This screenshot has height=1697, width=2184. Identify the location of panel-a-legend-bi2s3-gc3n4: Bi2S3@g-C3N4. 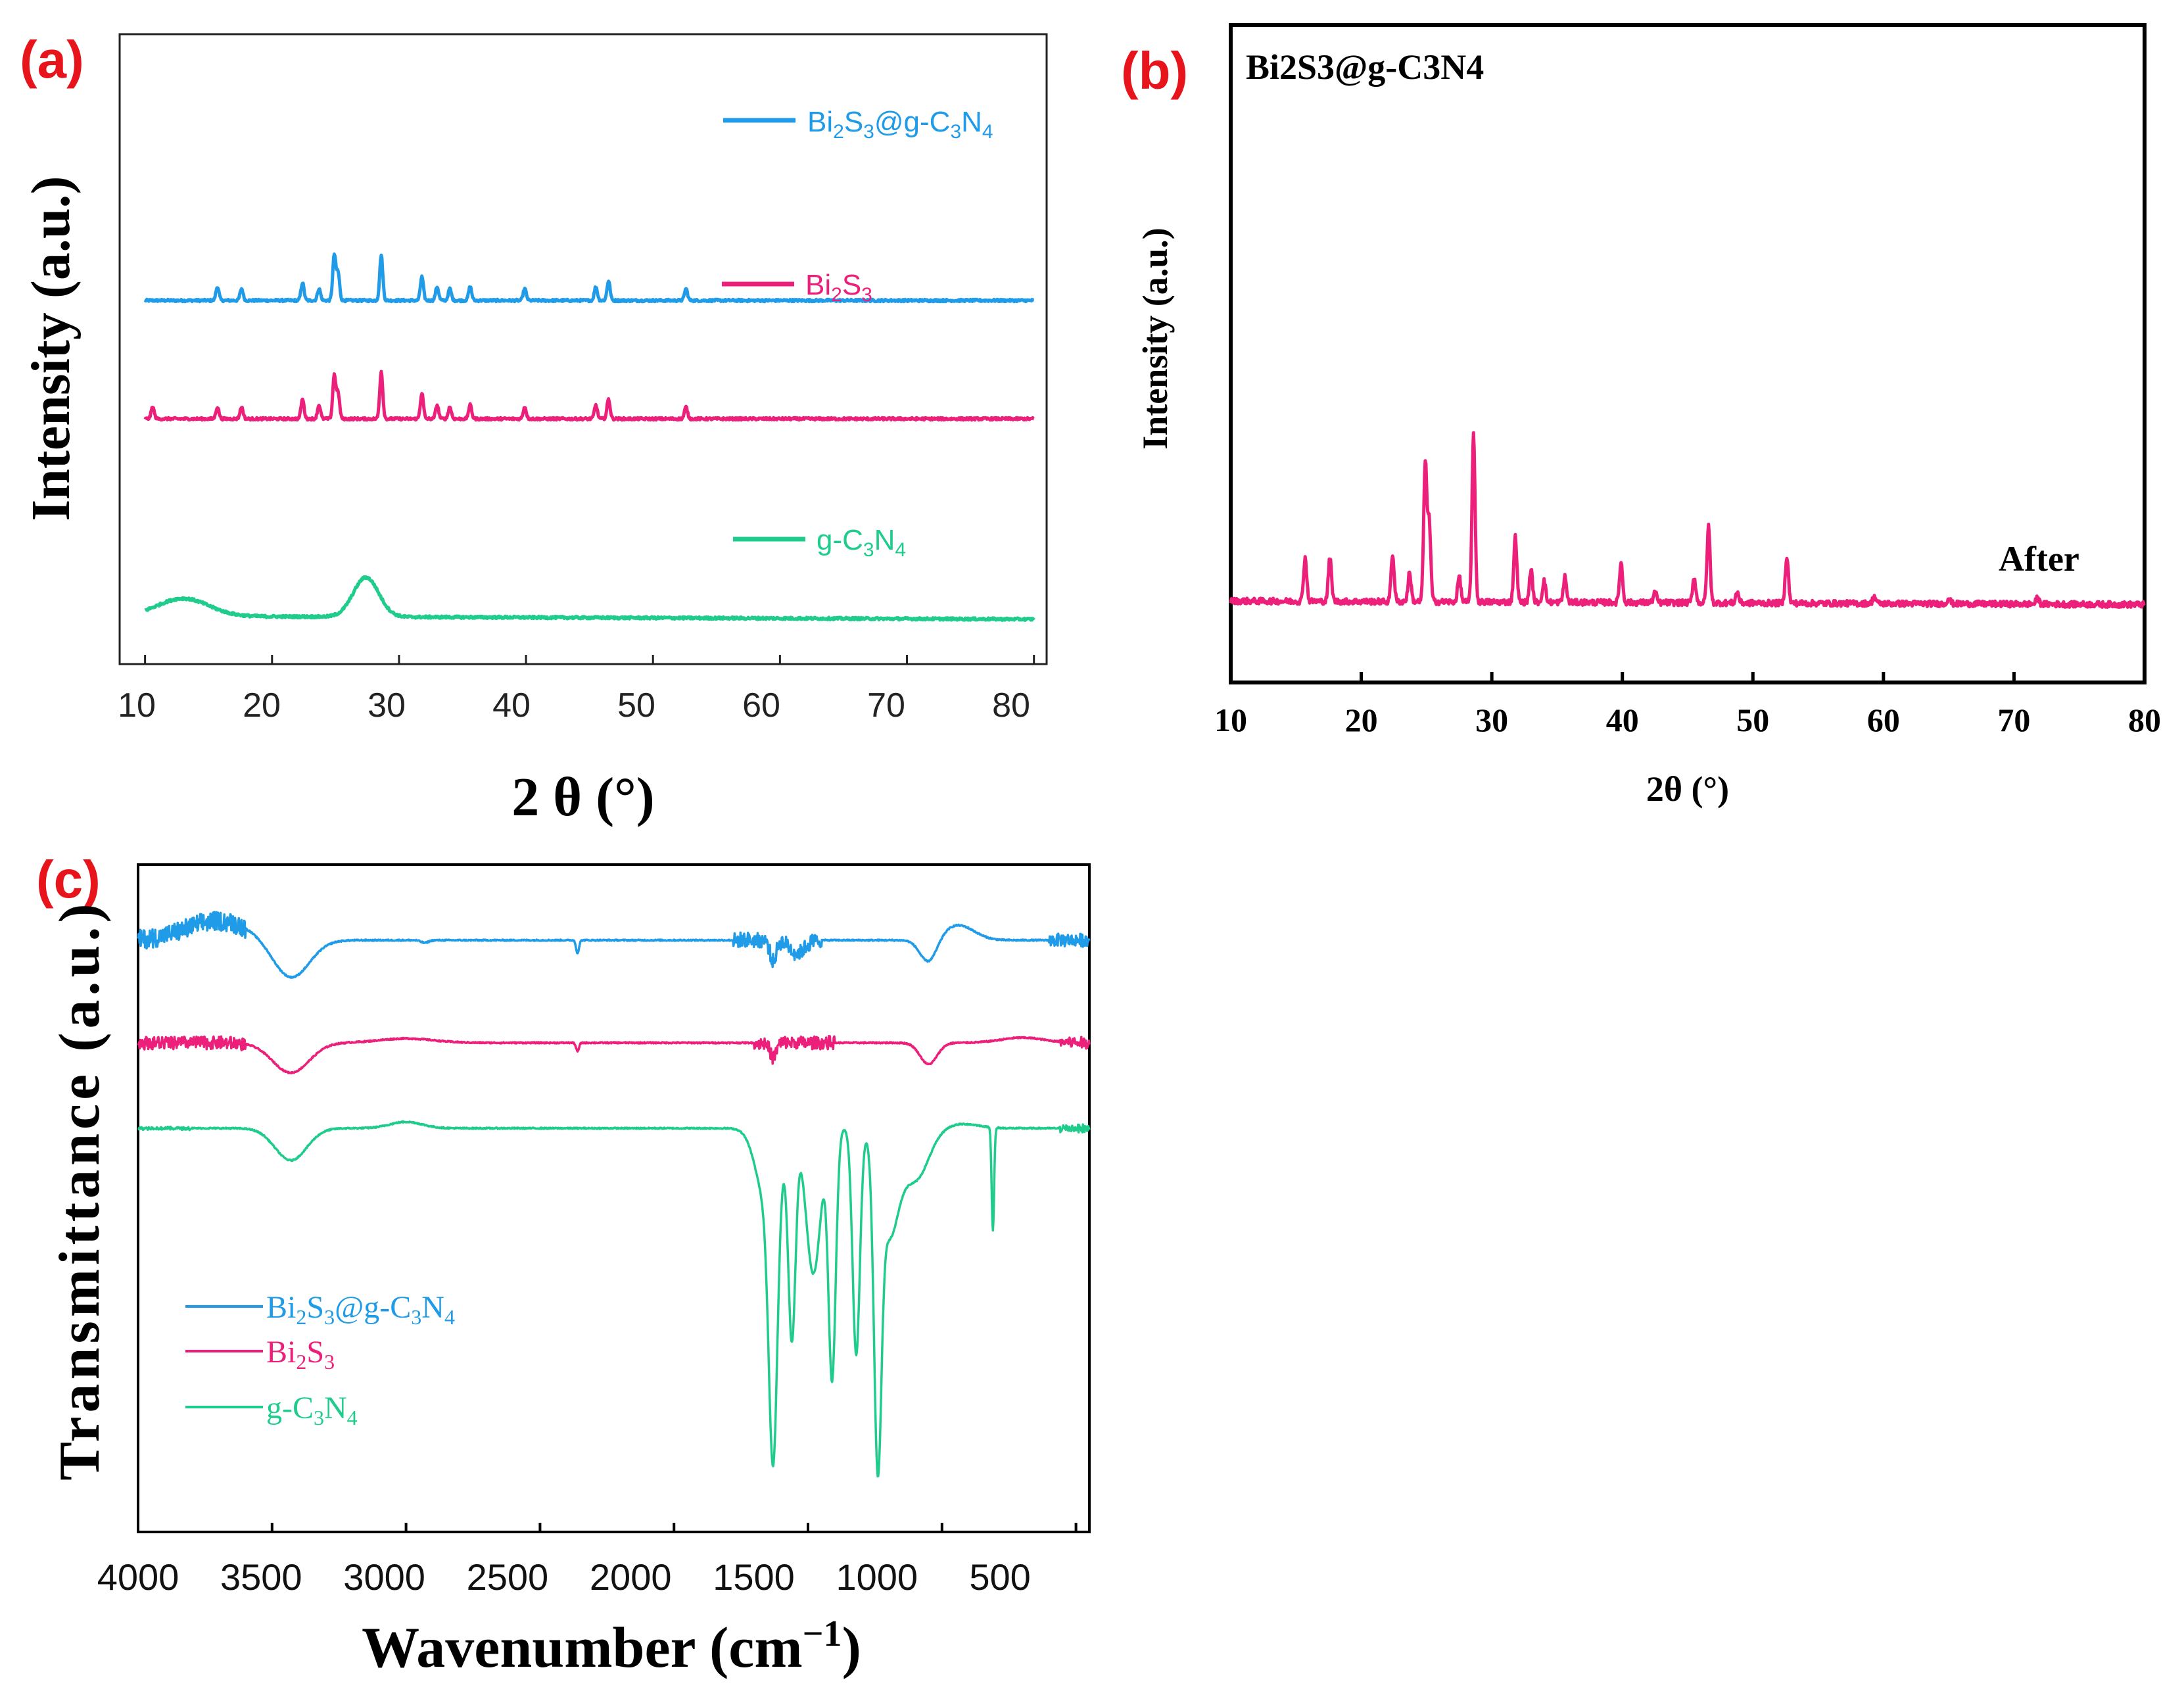
(858, 125).